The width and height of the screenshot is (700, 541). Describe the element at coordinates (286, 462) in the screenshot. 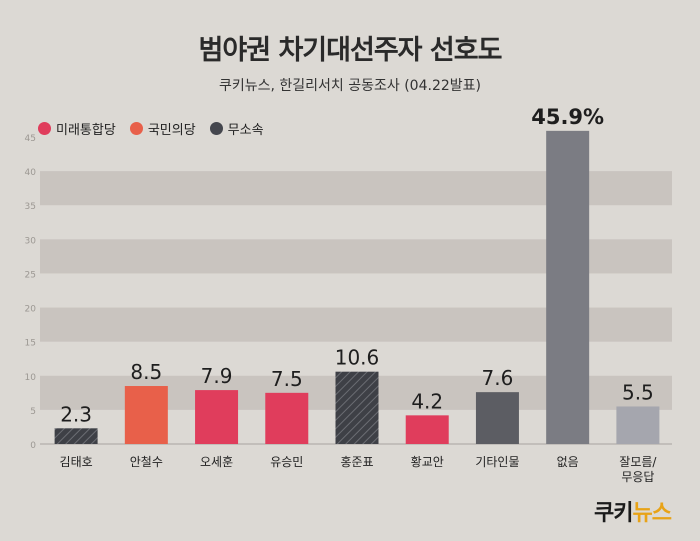

I see `x-tick-label-3: 유승민` at that location.